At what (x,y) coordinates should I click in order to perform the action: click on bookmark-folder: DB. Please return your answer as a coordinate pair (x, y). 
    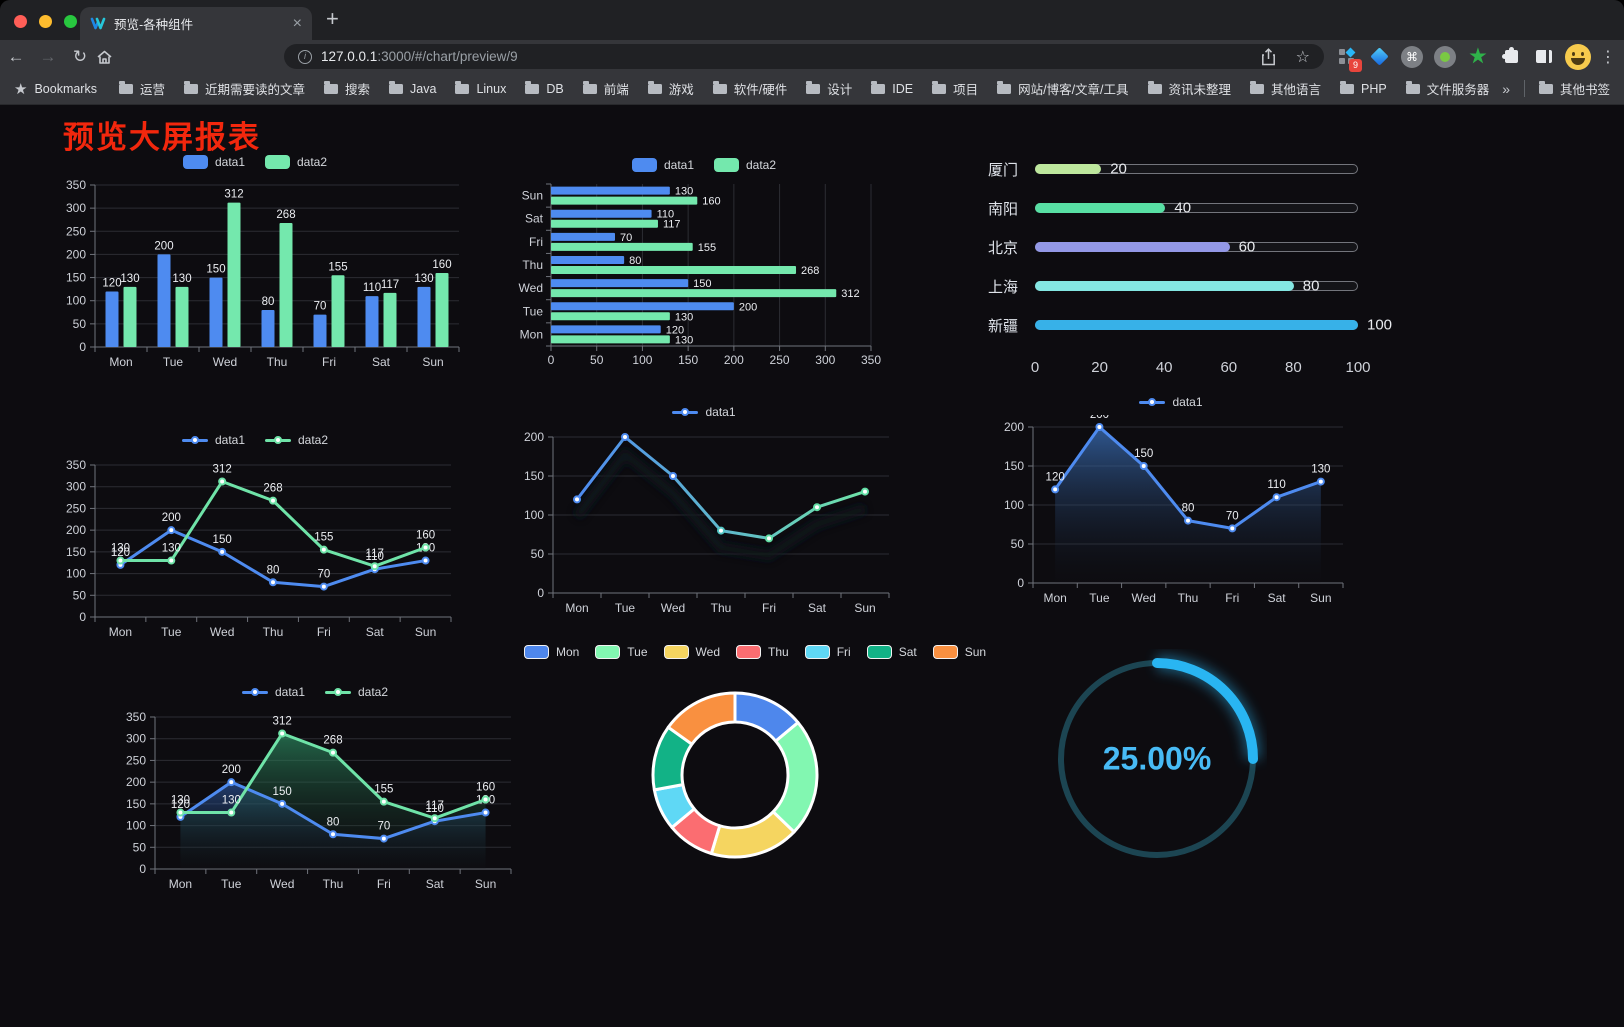
    Looking at the image, I should click on (544, 88).